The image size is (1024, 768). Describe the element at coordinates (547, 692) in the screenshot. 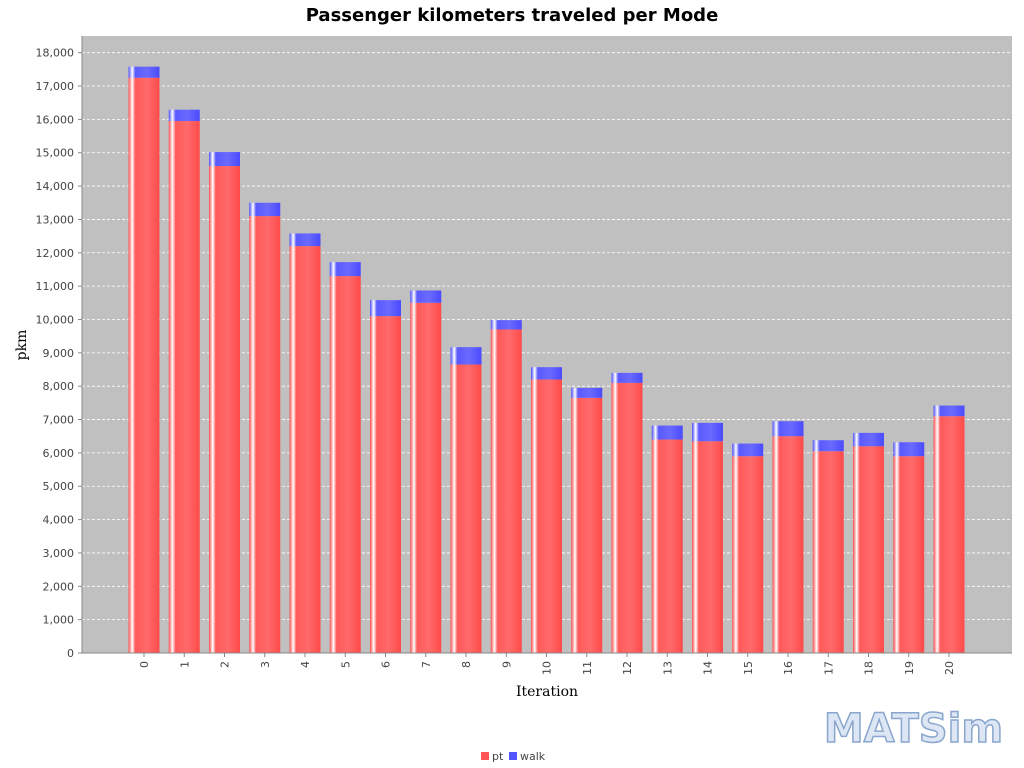

I see `x-axis-label: Iteration` at that location.